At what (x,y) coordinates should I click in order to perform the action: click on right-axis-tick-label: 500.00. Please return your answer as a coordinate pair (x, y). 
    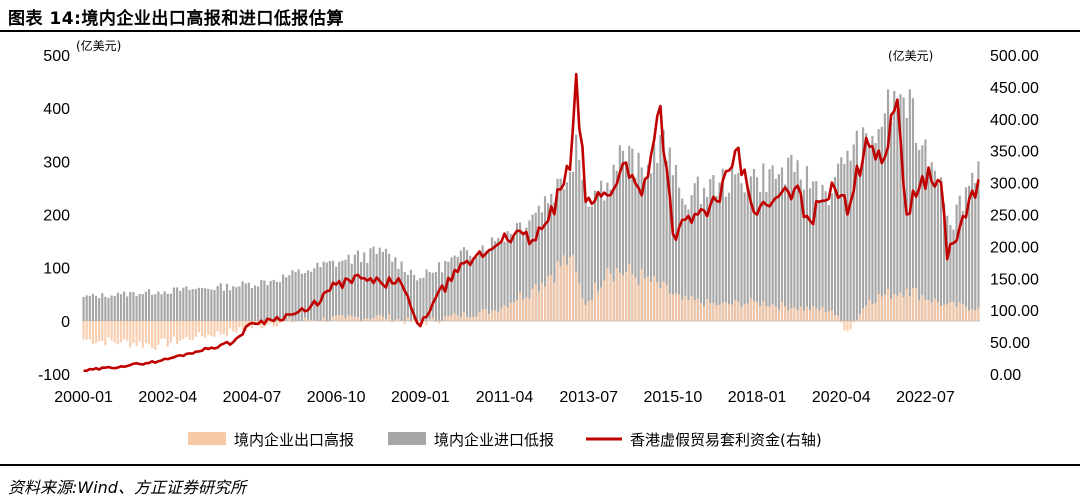
    Looking at the image, I should click on (1014, 56).